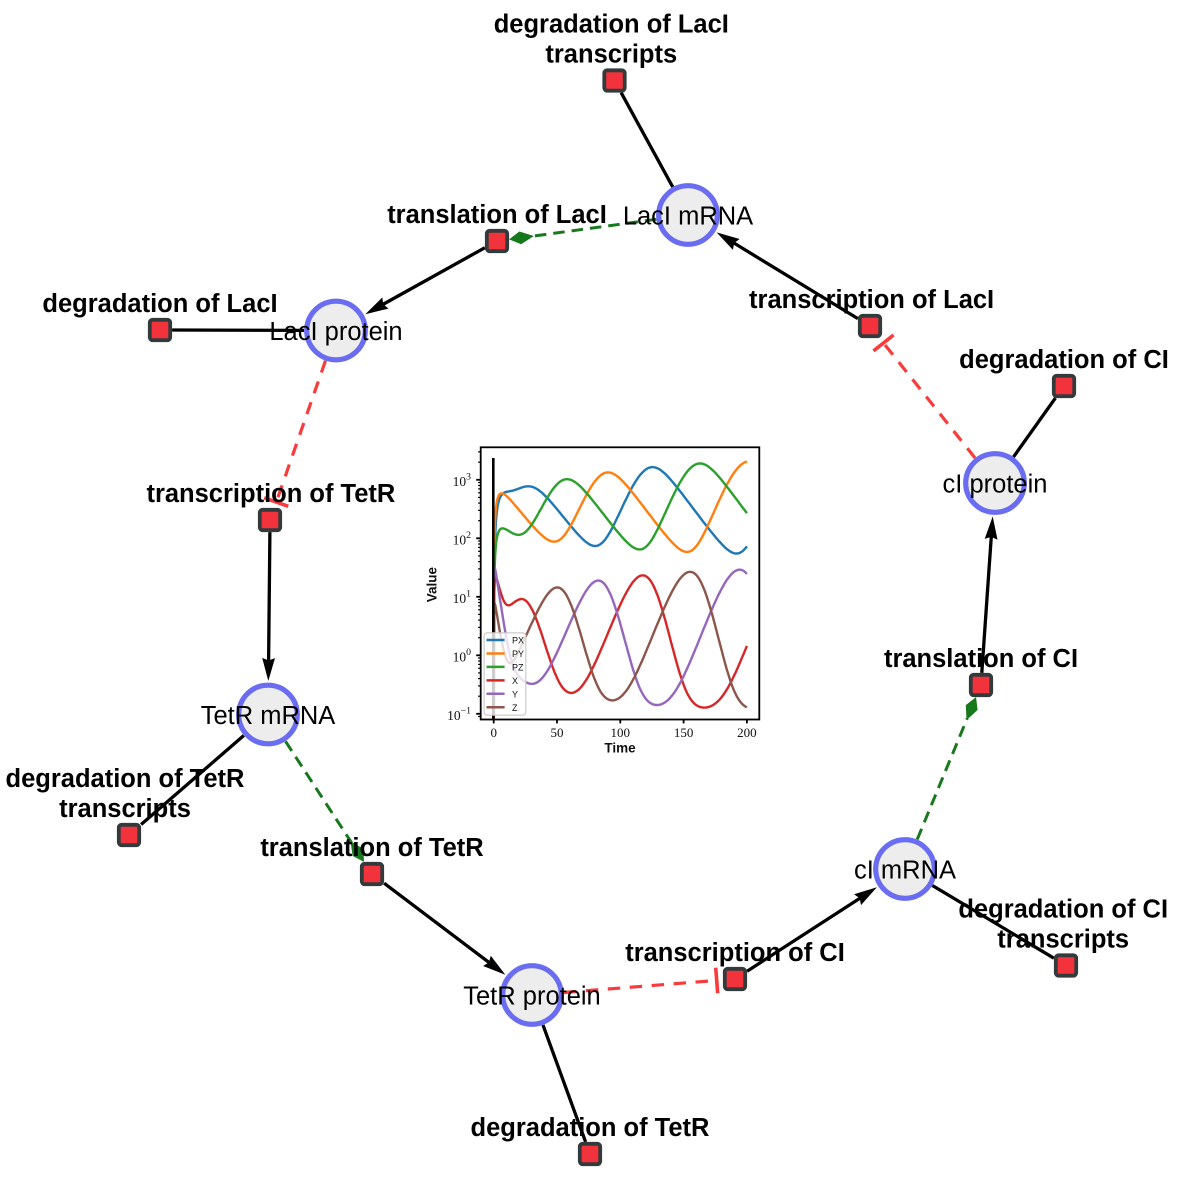 This screenshot has width=1189, height=1200. Describe the element at coordinates (268, 716) in the screenshot. I see `svg-text: TetR mRNA` at that location.